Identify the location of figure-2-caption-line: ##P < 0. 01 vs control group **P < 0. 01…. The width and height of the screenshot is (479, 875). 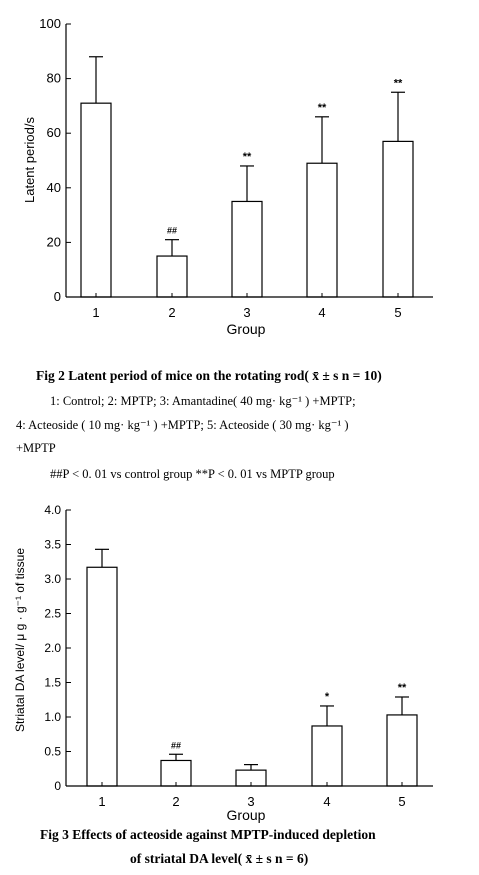
(192, 474).